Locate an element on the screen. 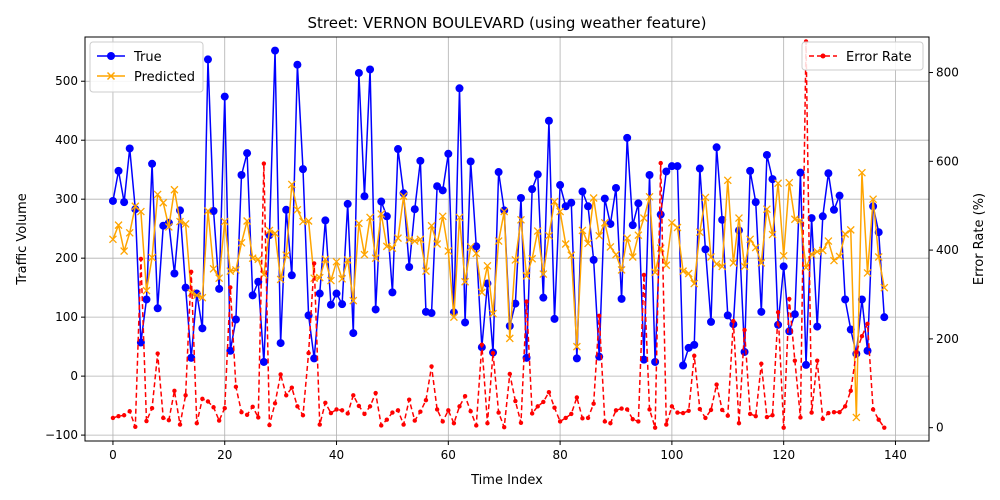  y-left-tick-label: 300 is located at coordinates (66, 199).